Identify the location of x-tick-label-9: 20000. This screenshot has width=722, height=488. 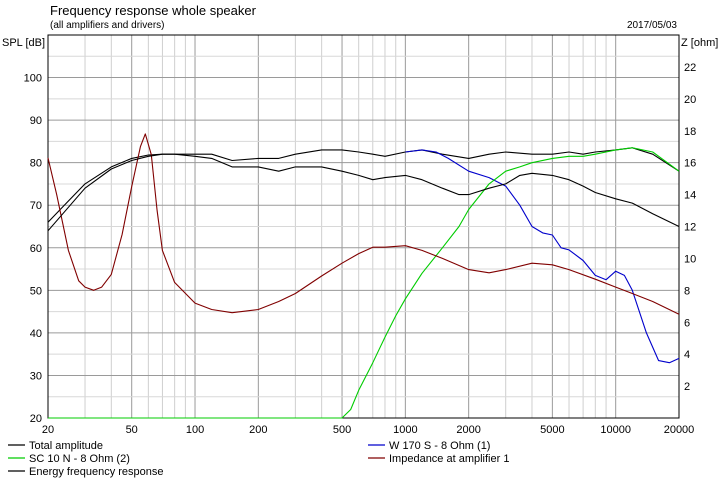
(679, 430).